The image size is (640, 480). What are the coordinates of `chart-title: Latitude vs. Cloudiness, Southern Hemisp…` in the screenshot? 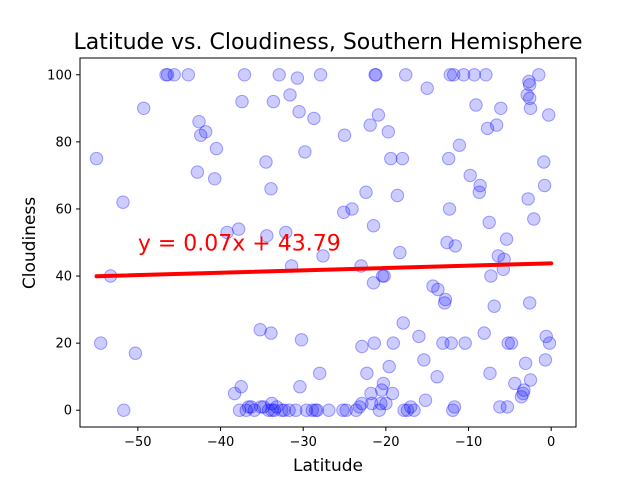 It's located at (327, 42).